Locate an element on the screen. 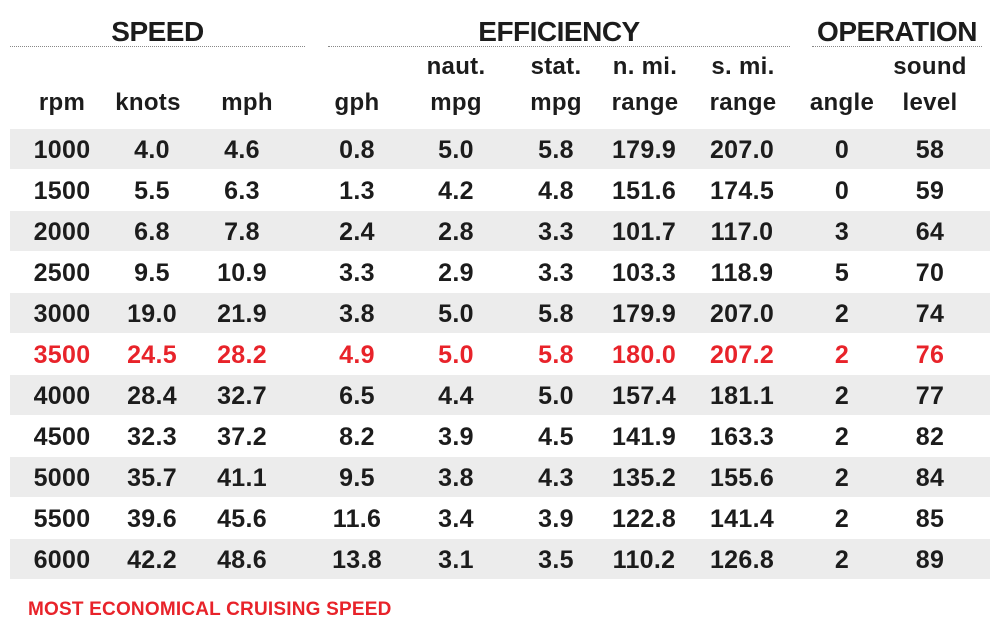 Image resolution: width=1000 pixels, height=643 pixels. cell-mph: 28.2 is located at coordinates (242, 355).